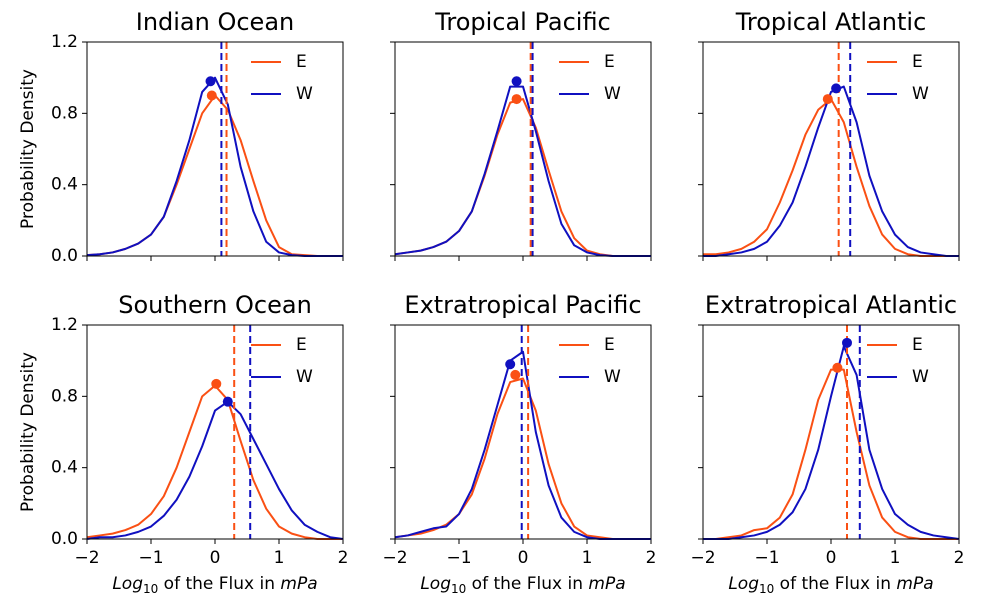 The height and width of the screenshot is (599, 985). I want to click on panel-title: Indian Ocean, so click(215, 22).